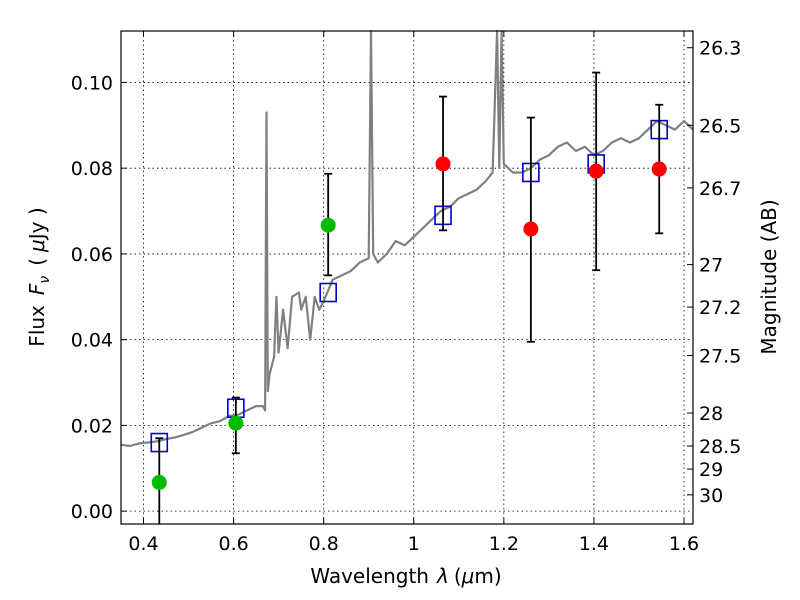  Describe the element at coordinates (711, 470) in the screenshot. I see `mag-tick-label: 29` at that location.